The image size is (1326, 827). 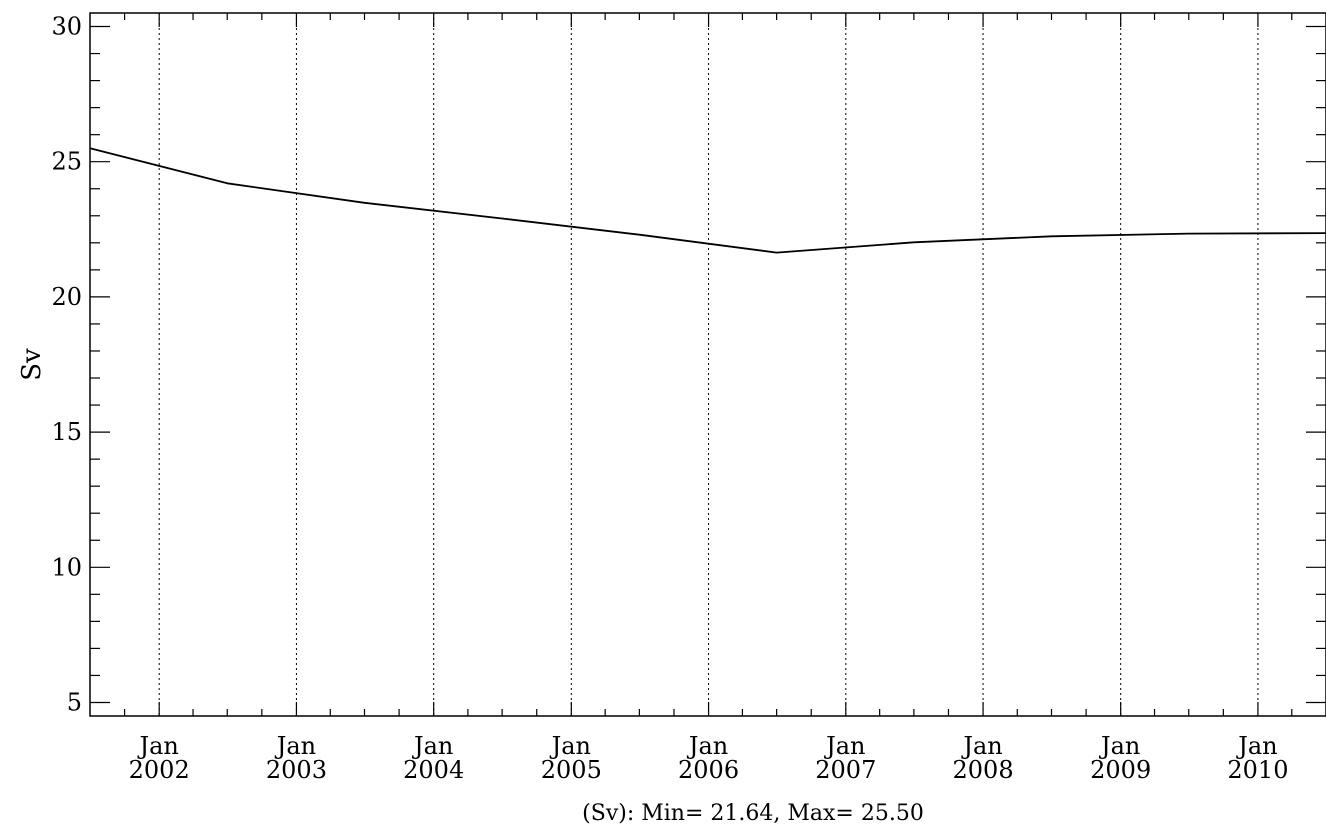 I want to click on y-tick-label: 25, so click(x=66, y=162).